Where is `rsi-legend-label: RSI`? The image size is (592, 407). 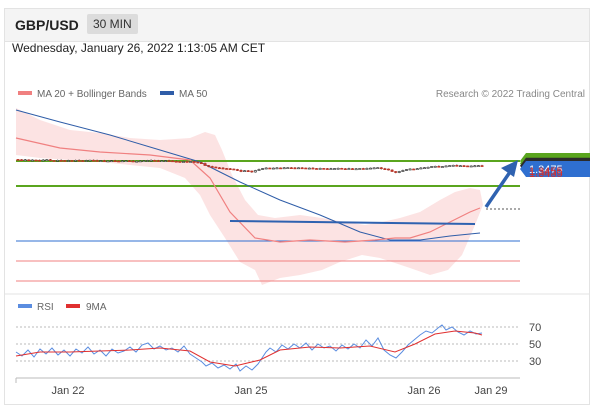
rsi-legend-label: RSI is located at coordinates (45, 307).